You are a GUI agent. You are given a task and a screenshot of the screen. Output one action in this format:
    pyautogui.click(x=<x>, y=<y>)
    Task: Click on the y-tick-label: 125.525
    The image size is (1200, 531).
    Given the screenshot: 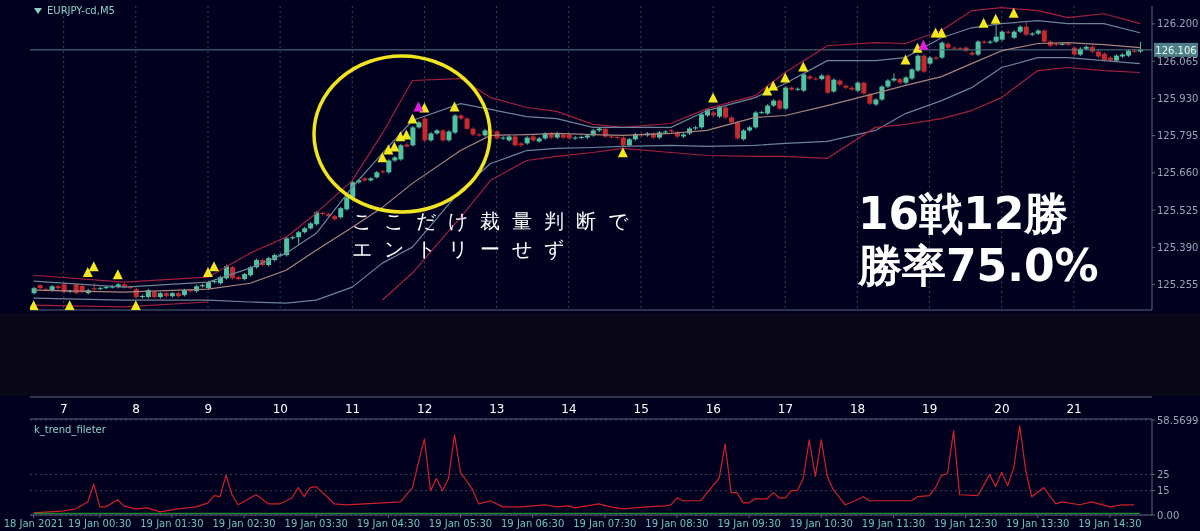 What is the action you would take?
    pyautogui.click(x=1178, y=210)
    